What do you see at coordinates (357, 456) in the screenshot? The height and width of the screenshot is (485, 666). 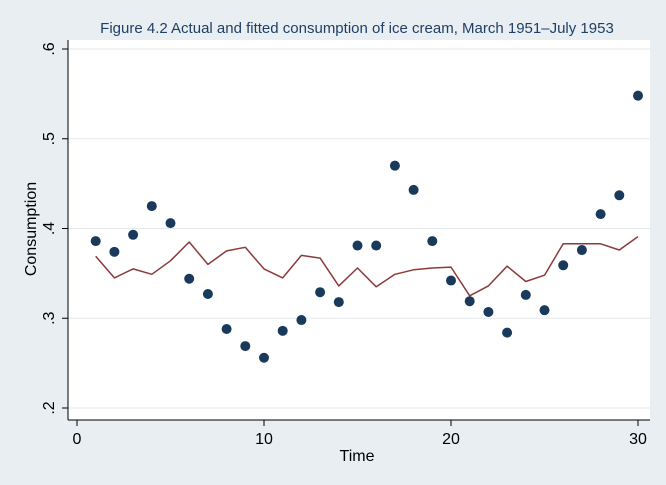 I see `x-axis-label: Time` at bounding box center [357, 456].